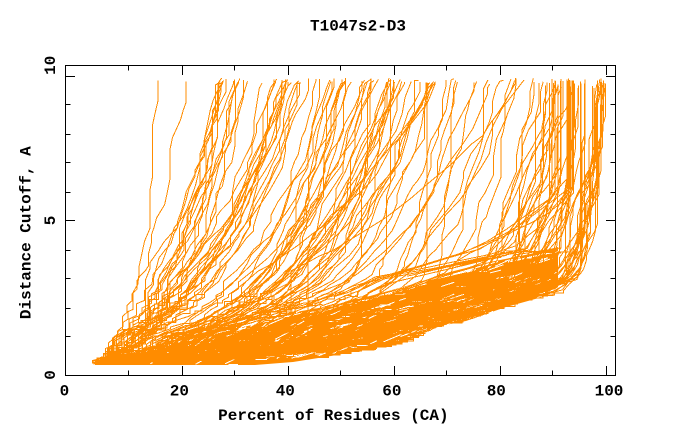  Describe the element at coordinates (51, 65) in the screenshot. I see `svg-text: 10` at that location.